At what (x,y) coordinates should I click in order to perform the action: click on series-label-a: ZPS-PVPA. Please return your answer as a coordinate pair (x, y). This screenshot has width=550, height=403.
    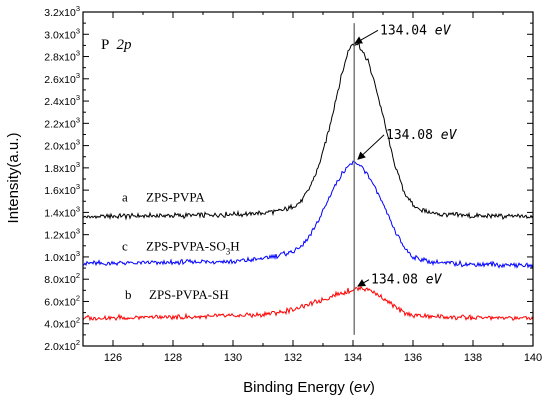
    Looking at the image, I should click on (175, 196).